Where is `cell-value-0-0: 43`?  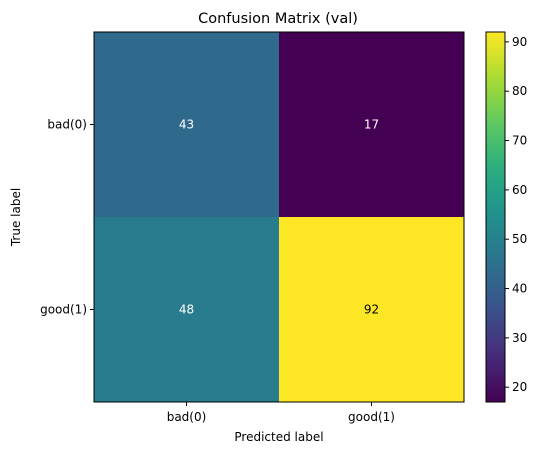 cell-value-0-0: 43 is located at coordinates (186, 125).